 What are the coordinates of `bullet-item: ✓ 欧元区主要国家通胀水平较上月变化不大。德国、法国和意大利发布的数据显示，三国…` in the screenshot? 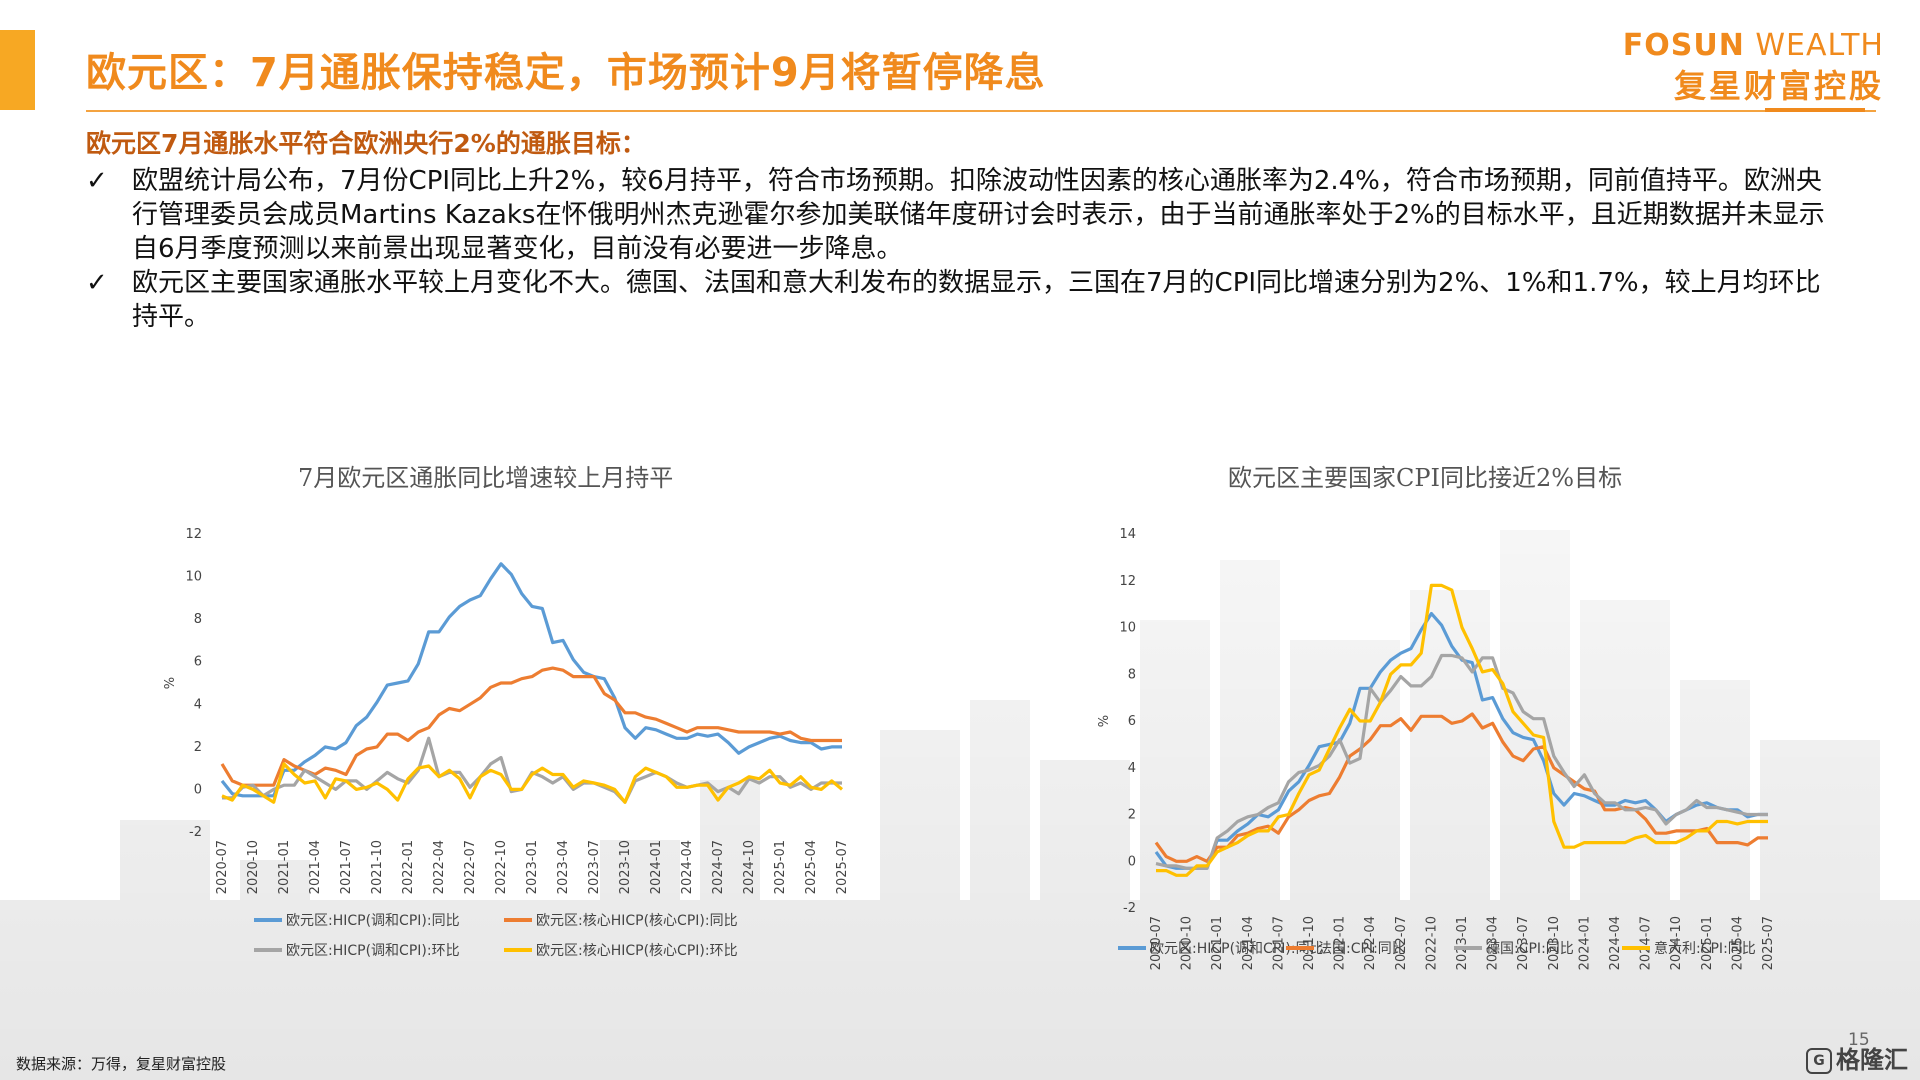 It's located at (966, 300).